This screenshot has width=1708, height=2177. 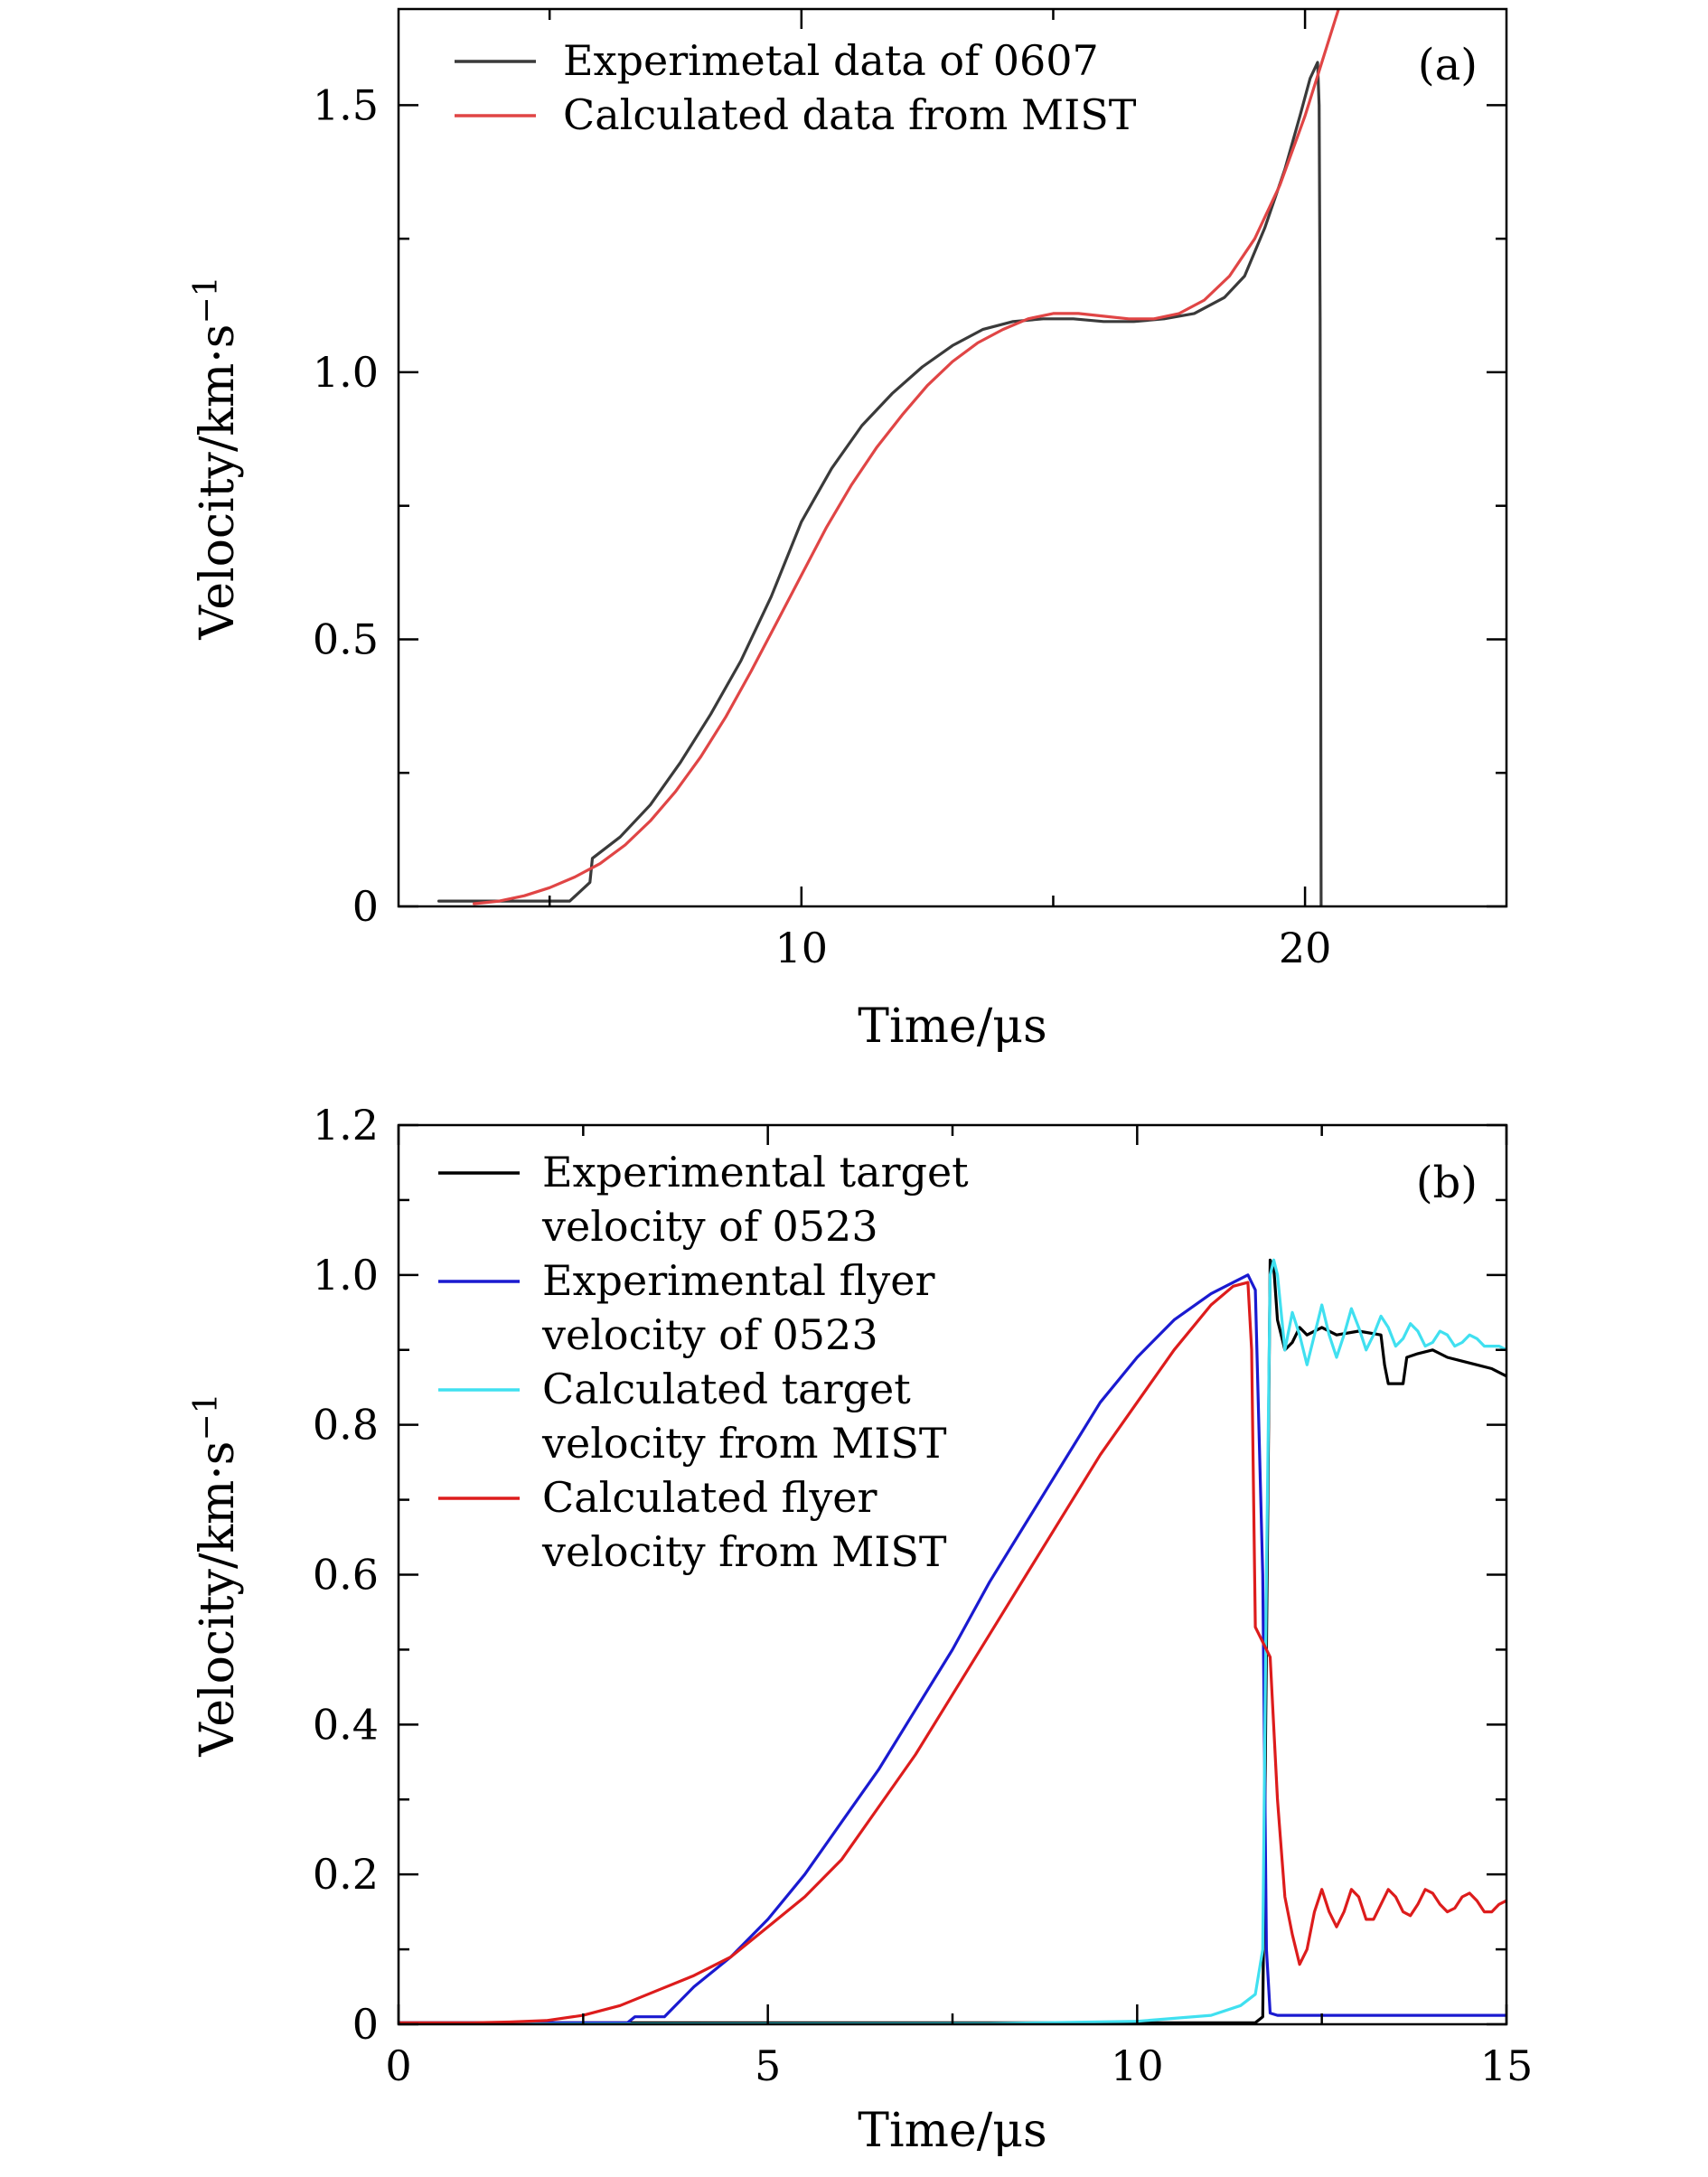 I want to click on legend-label-4: Calculated flyer velocity from MIST, so click(x=744, y=1524).